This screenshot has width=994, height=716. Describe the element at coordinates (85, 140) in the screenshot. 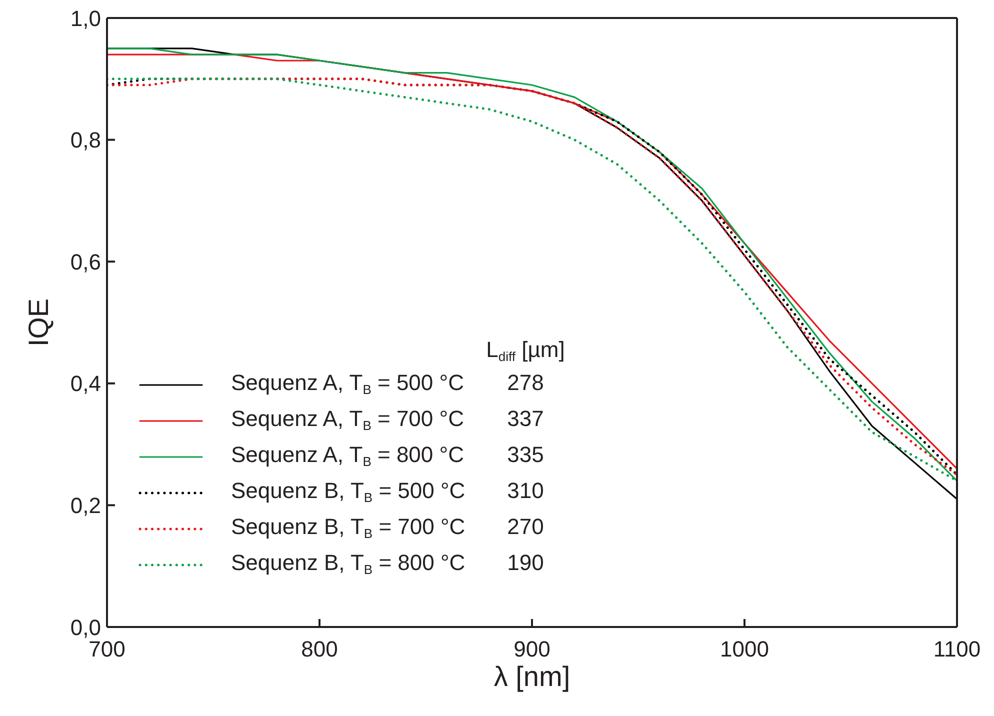

I see `y-tick-label: 0,8` at that location.